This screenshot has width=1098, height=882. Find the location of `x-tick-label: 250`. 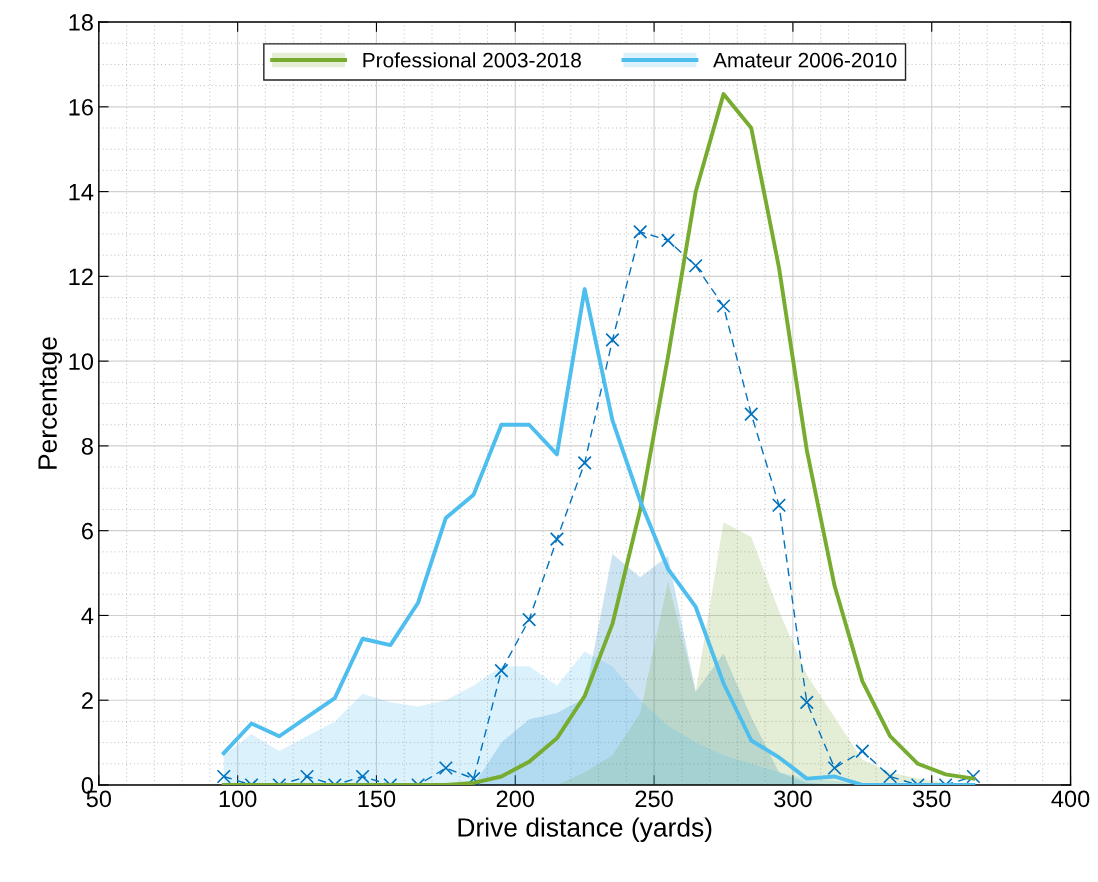

x-tick-label: 250 is located at coordinates (654, 799).